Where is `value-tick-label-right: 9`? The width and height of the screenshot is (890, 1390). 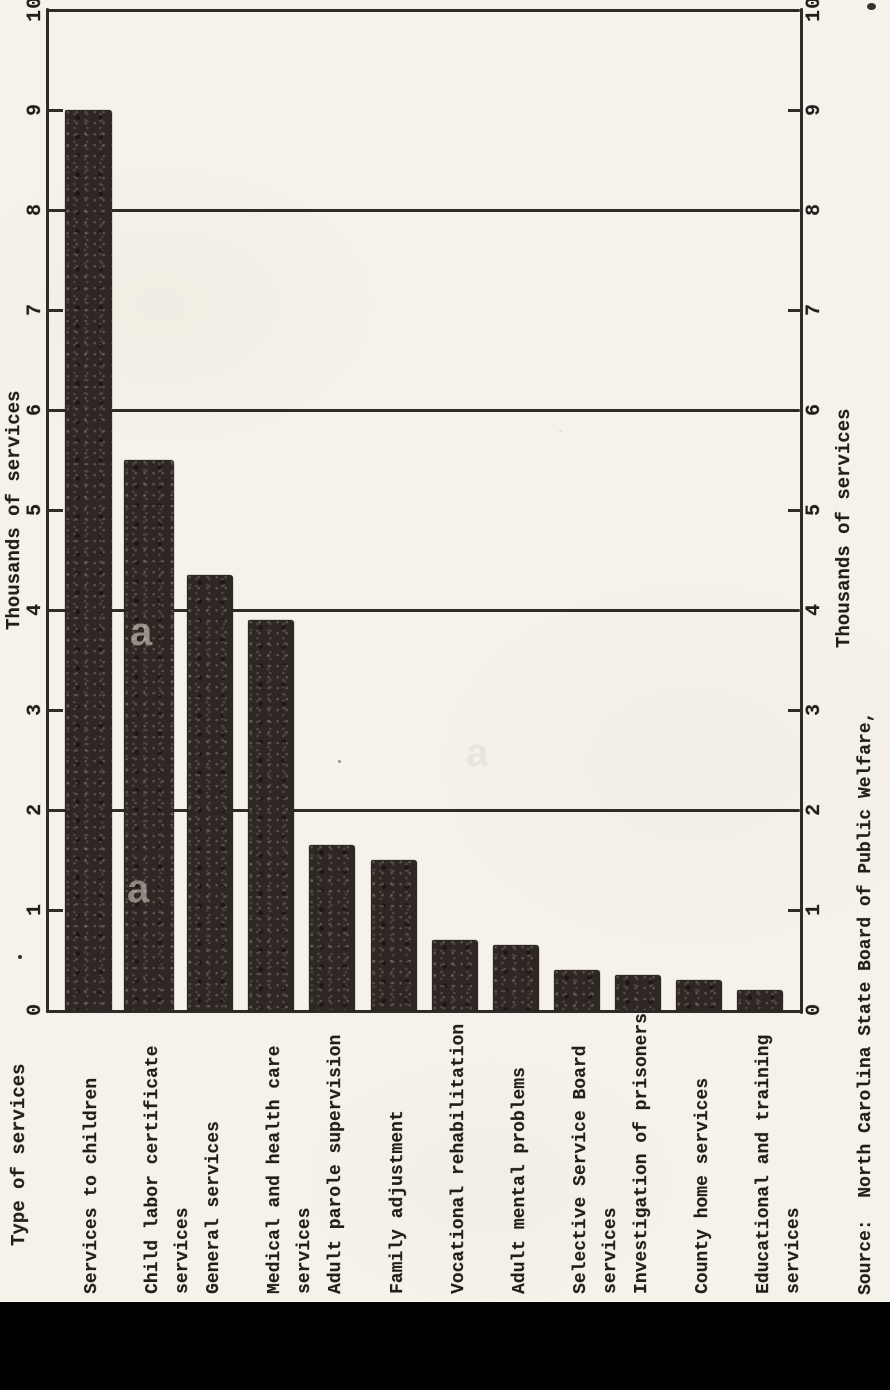
value-tick-label-right: 9 is located at coordinates (814, 109).